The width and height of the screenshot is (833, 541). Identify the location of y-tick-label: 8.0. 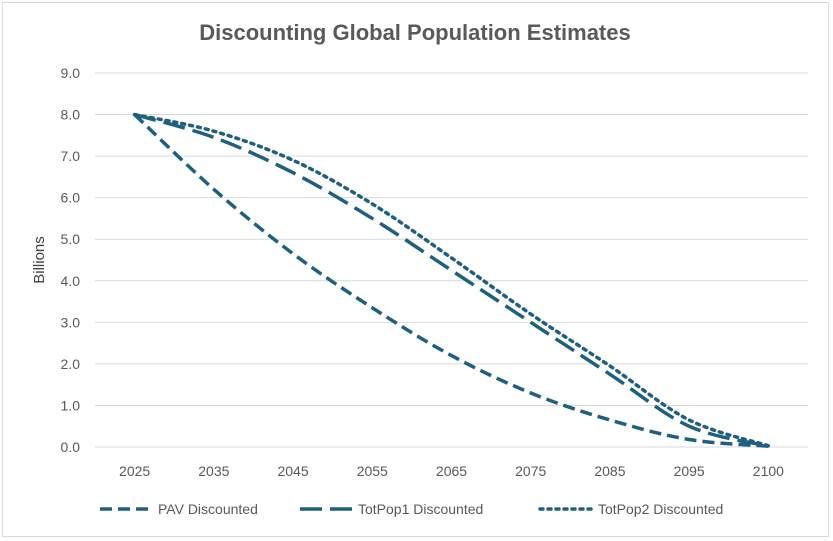
(71, 115).